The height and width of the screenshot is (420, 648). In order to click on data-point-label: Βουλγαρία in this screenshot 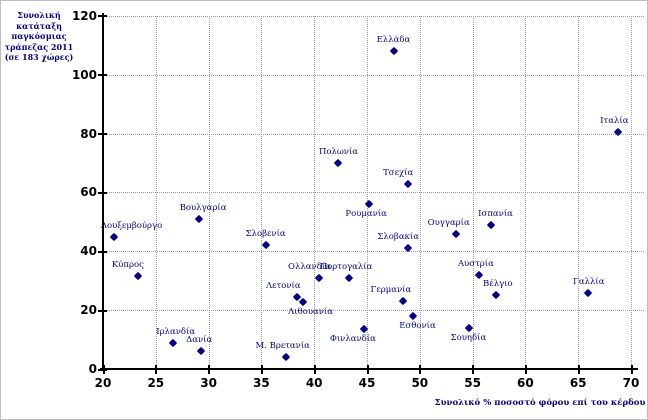, I will do `click(203, 207)`.